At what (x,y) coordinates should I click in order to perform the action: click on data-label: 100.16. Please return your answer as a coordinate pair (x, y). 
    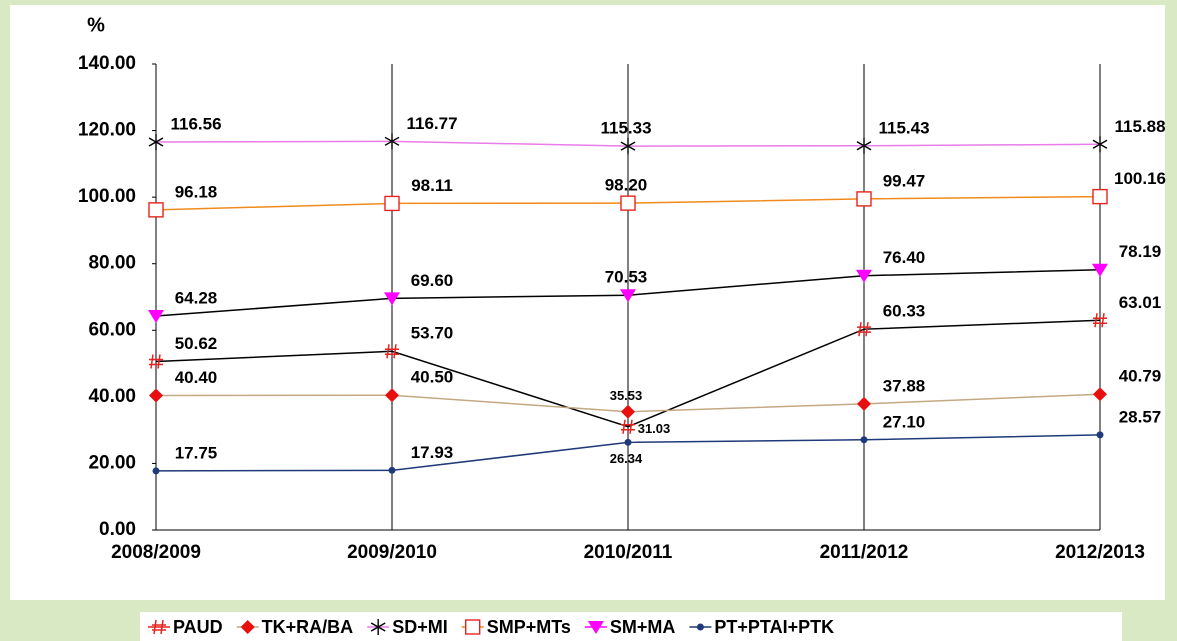
    Looking at the image, I should click on (1140, 178).